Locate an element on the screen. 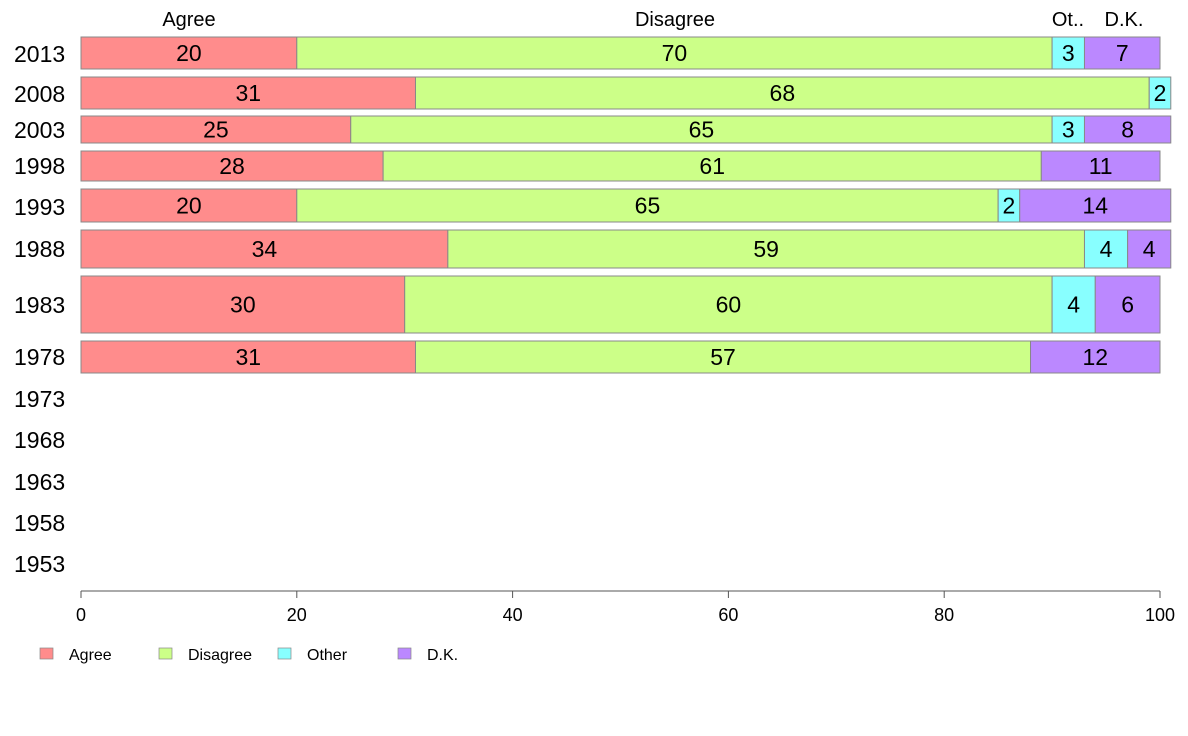 The width and height of the screenshot is (1188, 736). bar-dk-1993 is located at coordinates (1095, 205).